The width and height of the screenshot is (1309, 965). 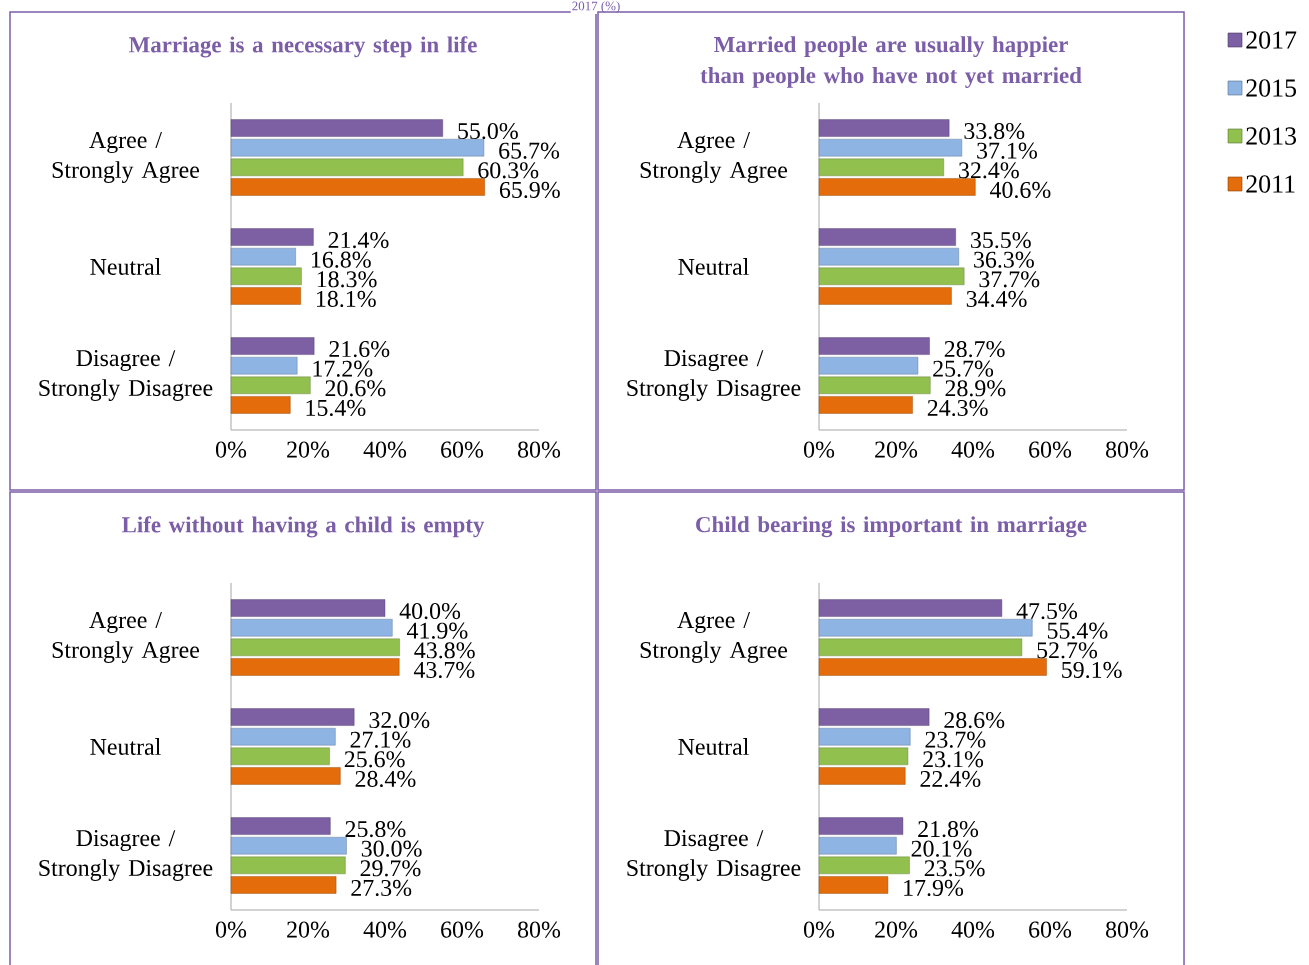 I want to click on data-label: 27.3%, so click(x=381, y=888).